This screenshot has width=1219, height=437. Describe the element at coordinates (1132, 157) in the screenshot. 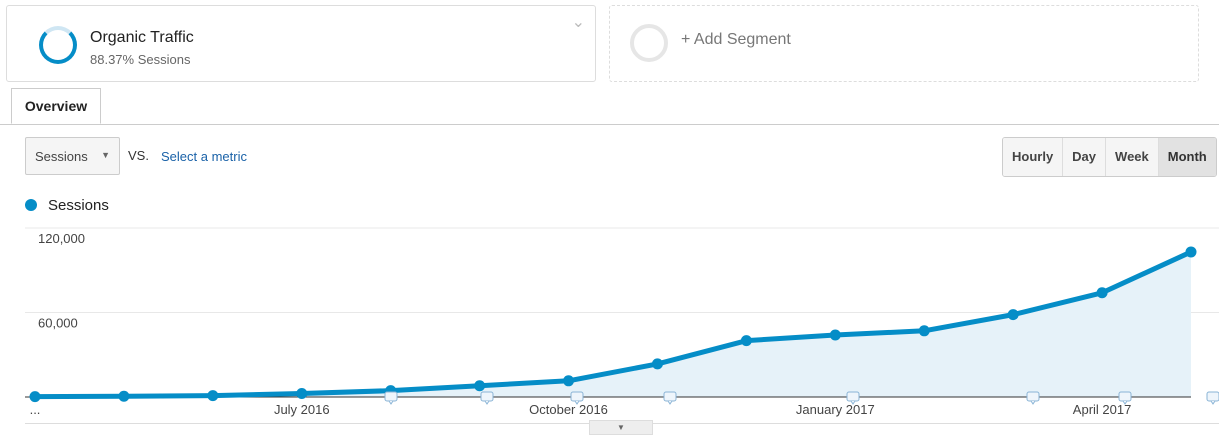

I see `week-button: Week` at that location.